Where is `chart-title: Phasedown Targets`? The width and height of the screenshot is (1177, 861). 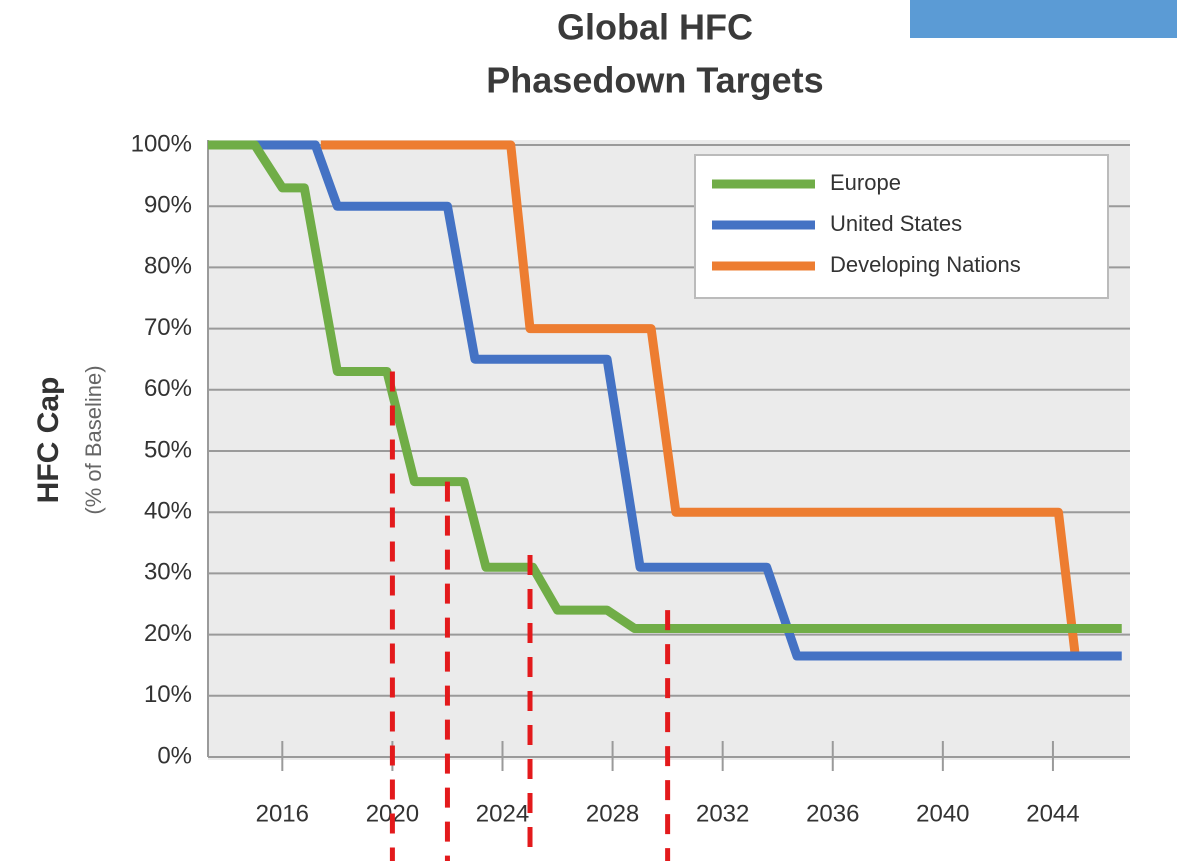 chart-title: Phasedown Targets is located at coordinates (654, 80).